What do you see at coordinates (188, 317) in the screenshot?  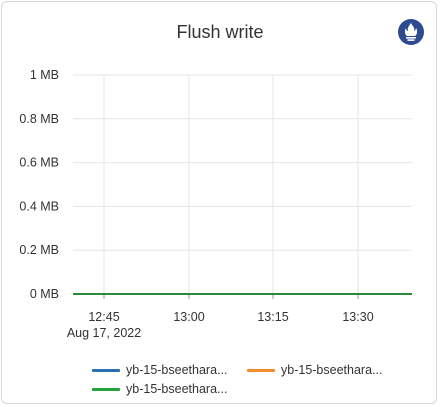 I see `x-tick-label: 13:00` at bounding box center [188, 317].